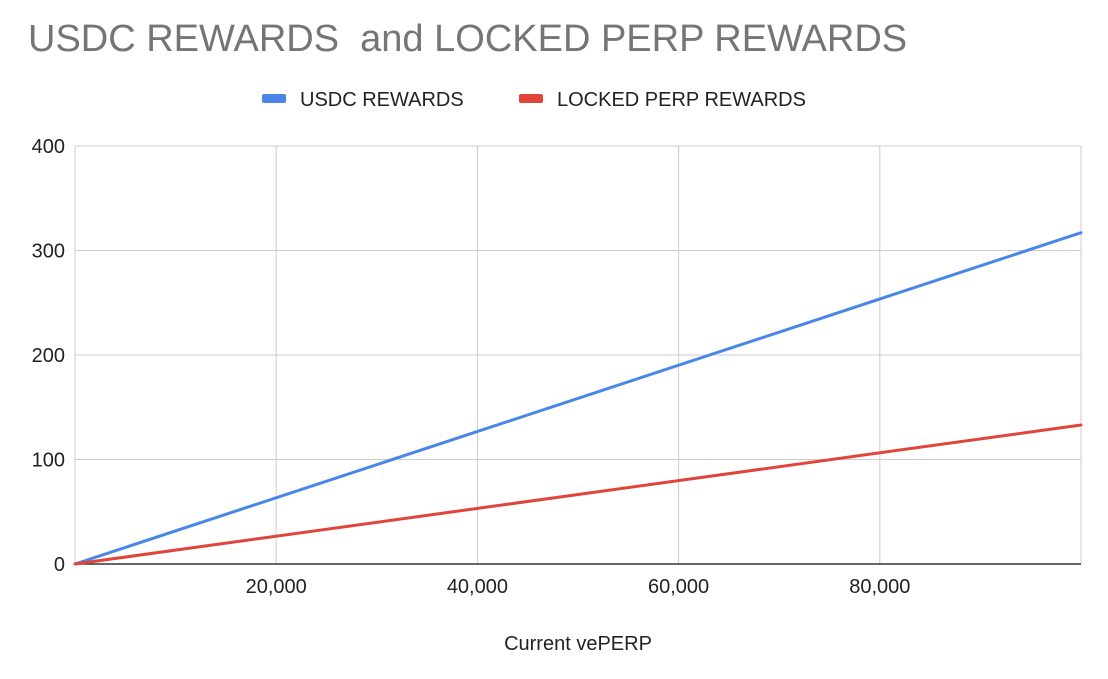  What do you see at coordinates (477, 587) in the screenshot?
I see `x-tick-label: 40,000` at bounding box center [477, 587].